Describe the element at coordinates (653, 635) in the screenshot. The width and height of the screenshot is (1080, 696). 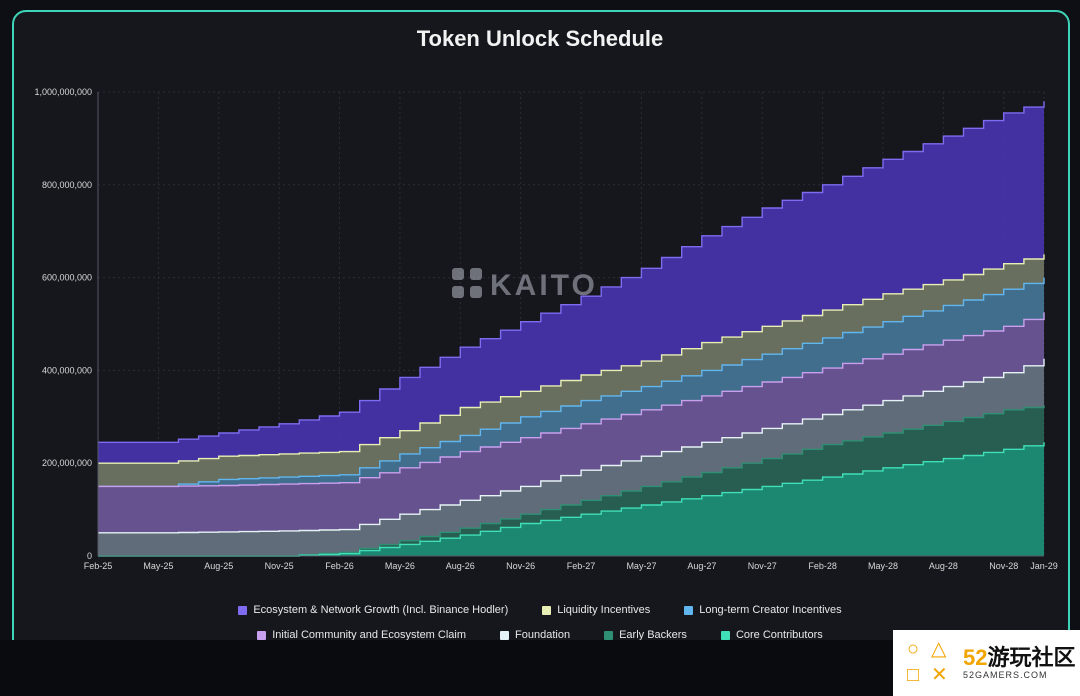
I see `legend-label: Early Backers` at that location.